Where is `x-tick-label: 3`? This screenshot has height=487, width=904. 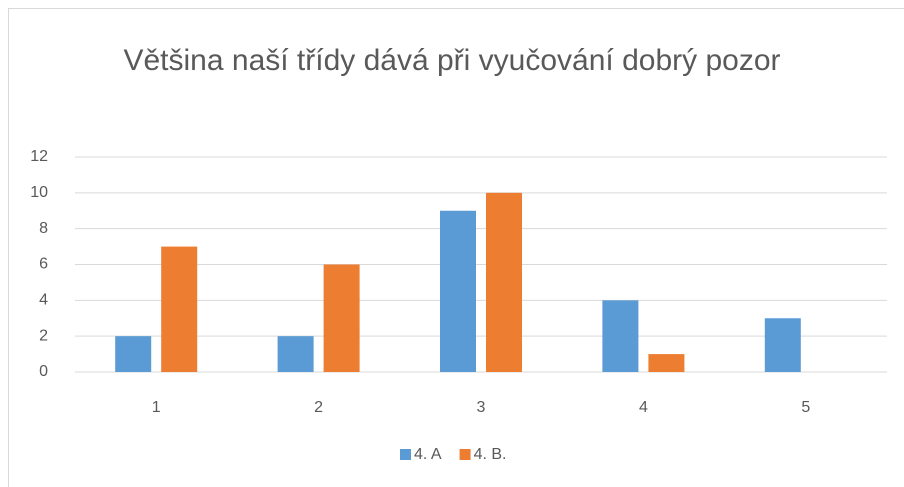 x-tick-label: 3 is located at coordinates (481, 407).